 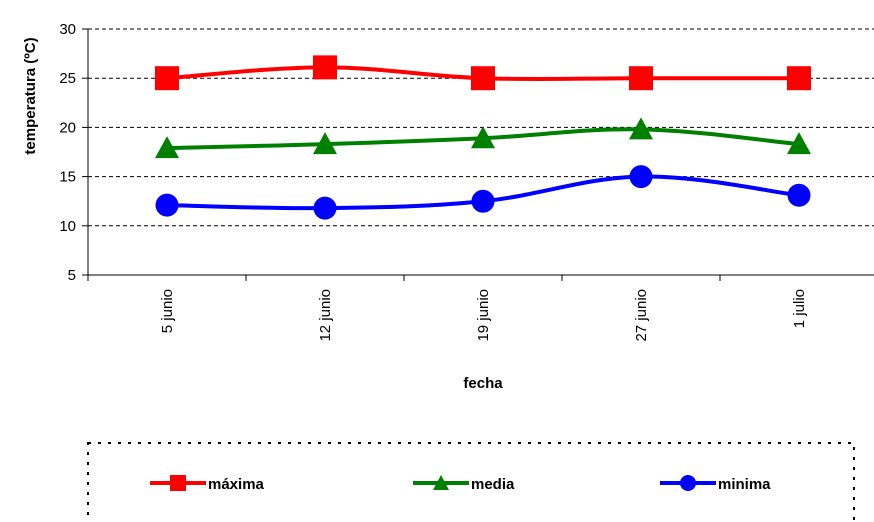 I want to click on legend-item: máxima, so click(x=207, y=484).